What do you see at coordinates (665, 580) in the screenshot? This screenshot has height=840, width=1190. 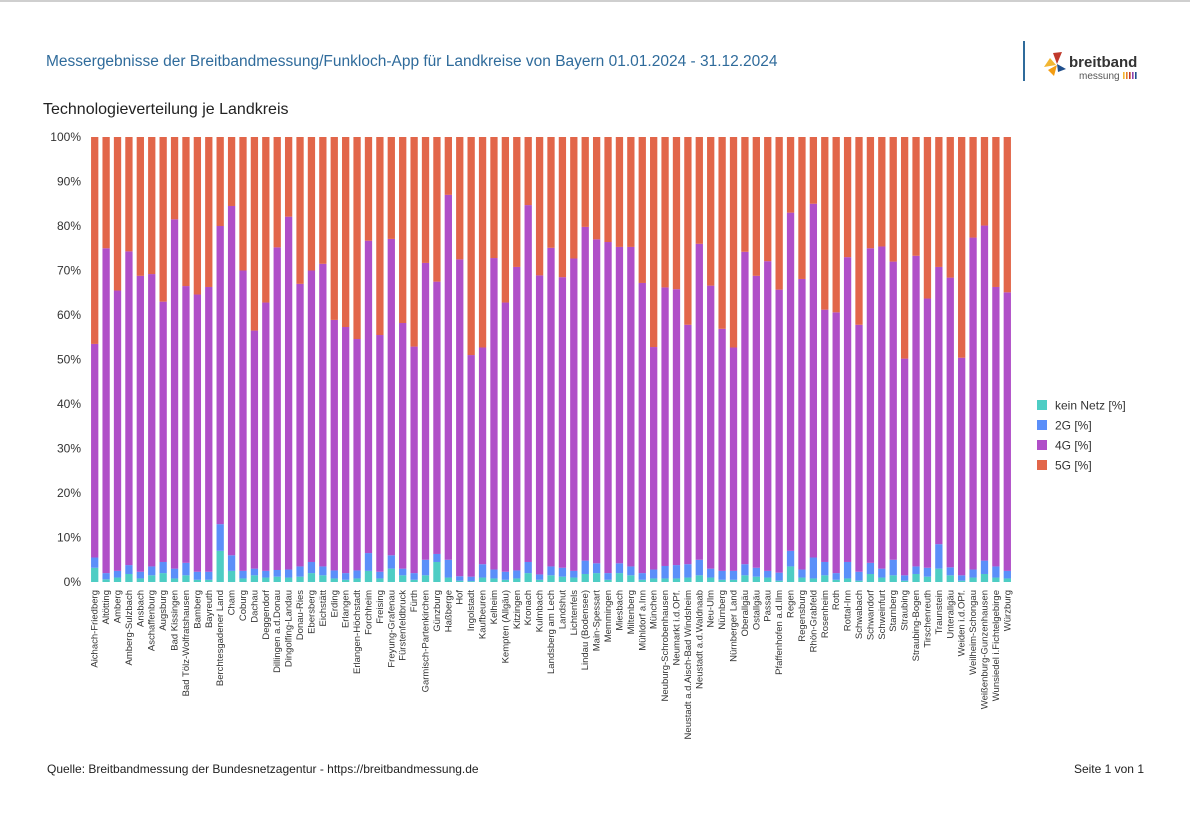 I see `bar-kein-netz-neuburg-schrobenhausen` at bounding box center [665, 580].